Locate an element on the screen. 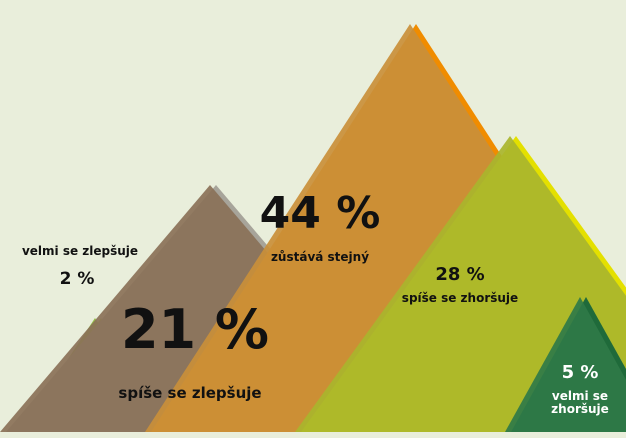 This screenshot has height=438, width=626. value-label: 5 % is located at coordinates (580, 372).